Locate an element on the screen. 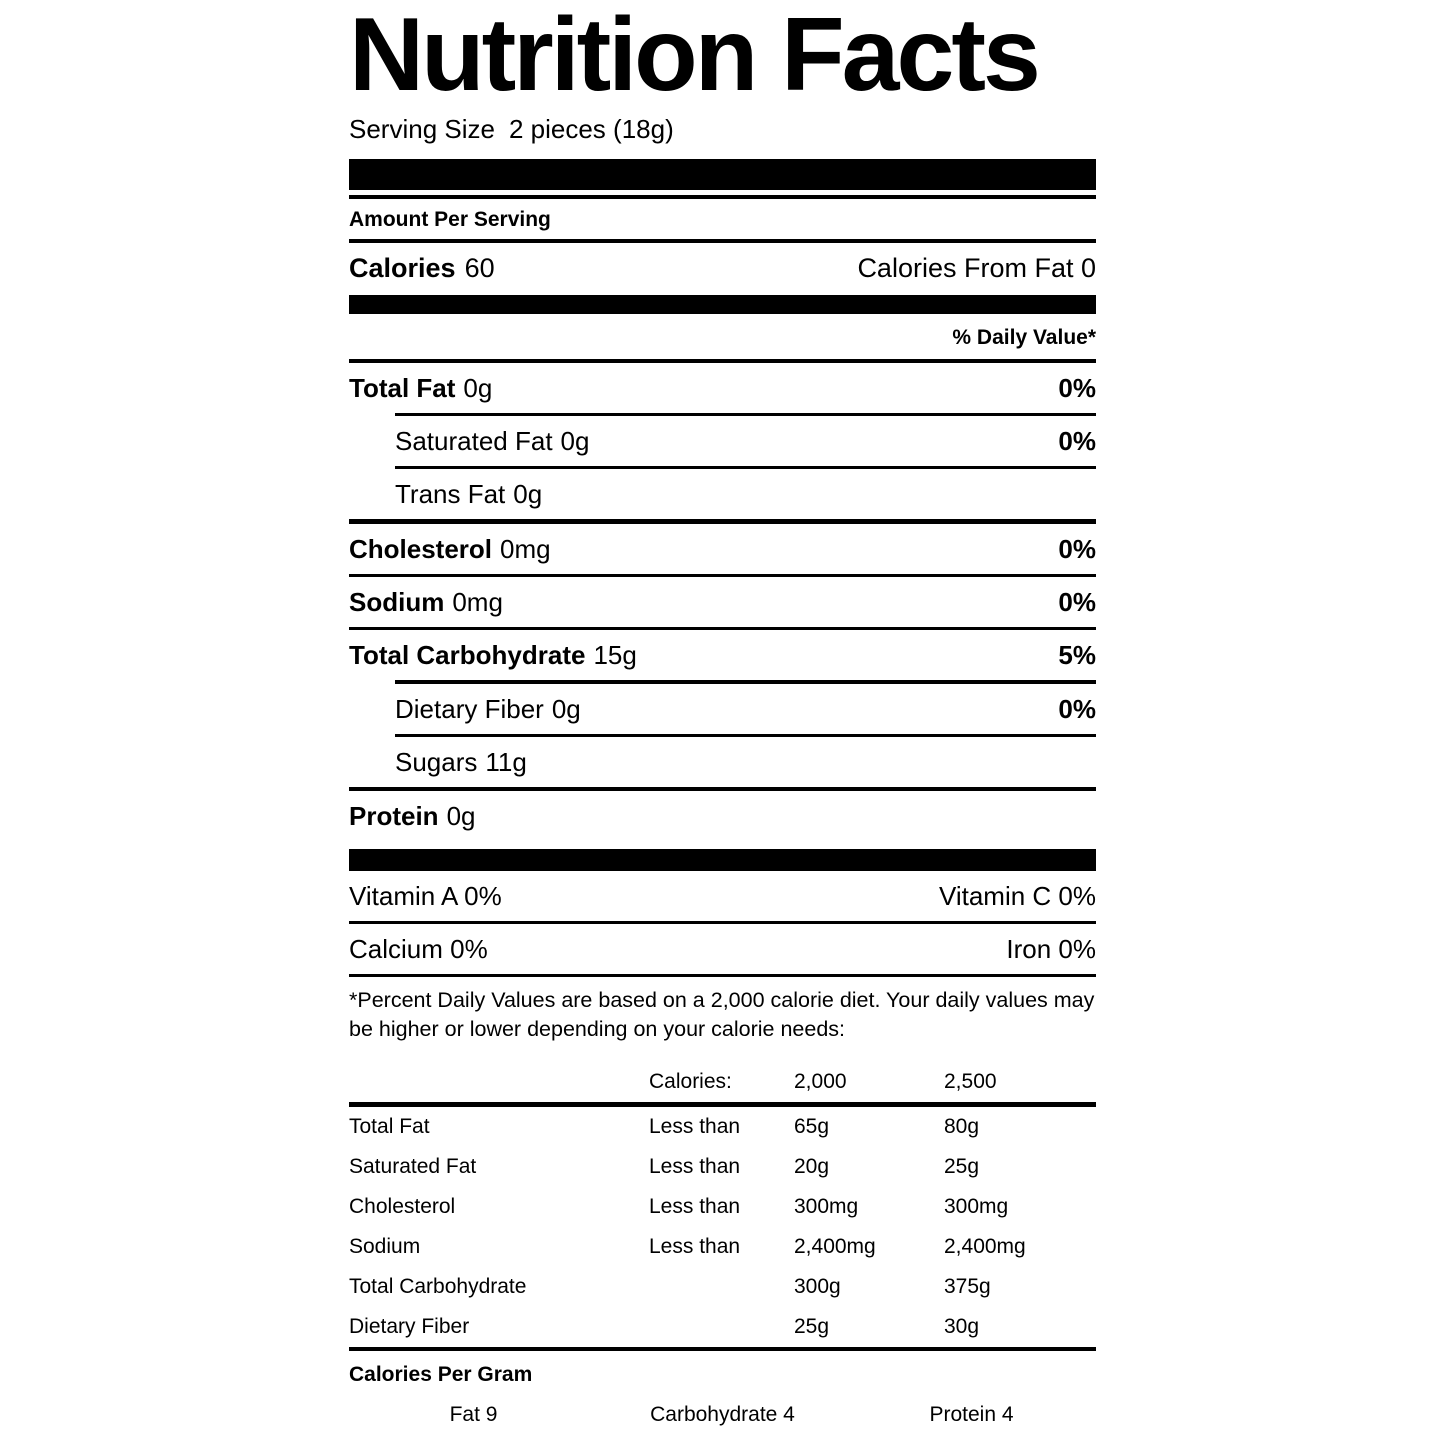  dv-table-header: Calories: 2,000 2,500 is located at coordinates (722, 1082).